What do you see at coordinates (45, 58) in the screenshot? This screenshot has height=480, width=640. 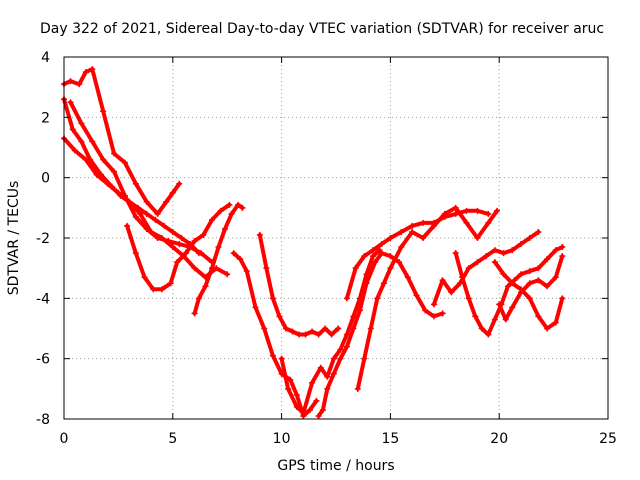 I see `y-tick-label: 4` at bounding box center [45, 58].